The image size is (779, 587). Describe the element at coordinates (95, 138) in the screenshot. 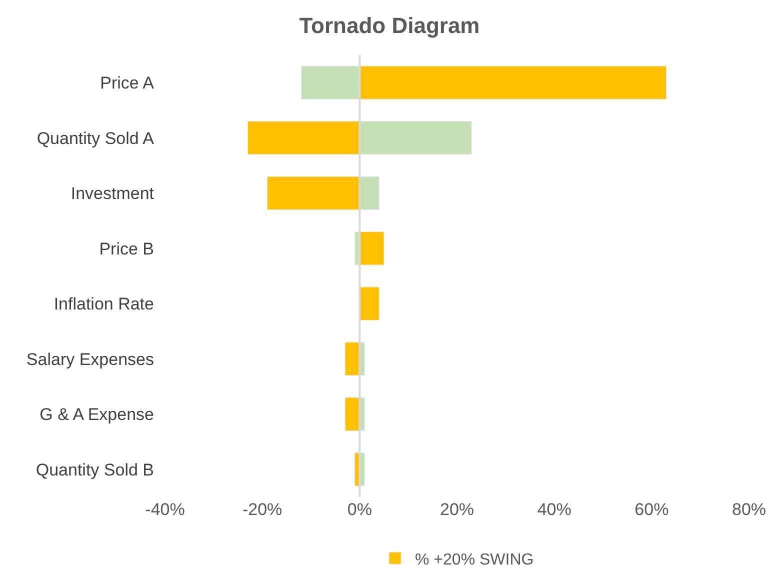

I see `y-tick-label: Quantity Sold A` at that location.